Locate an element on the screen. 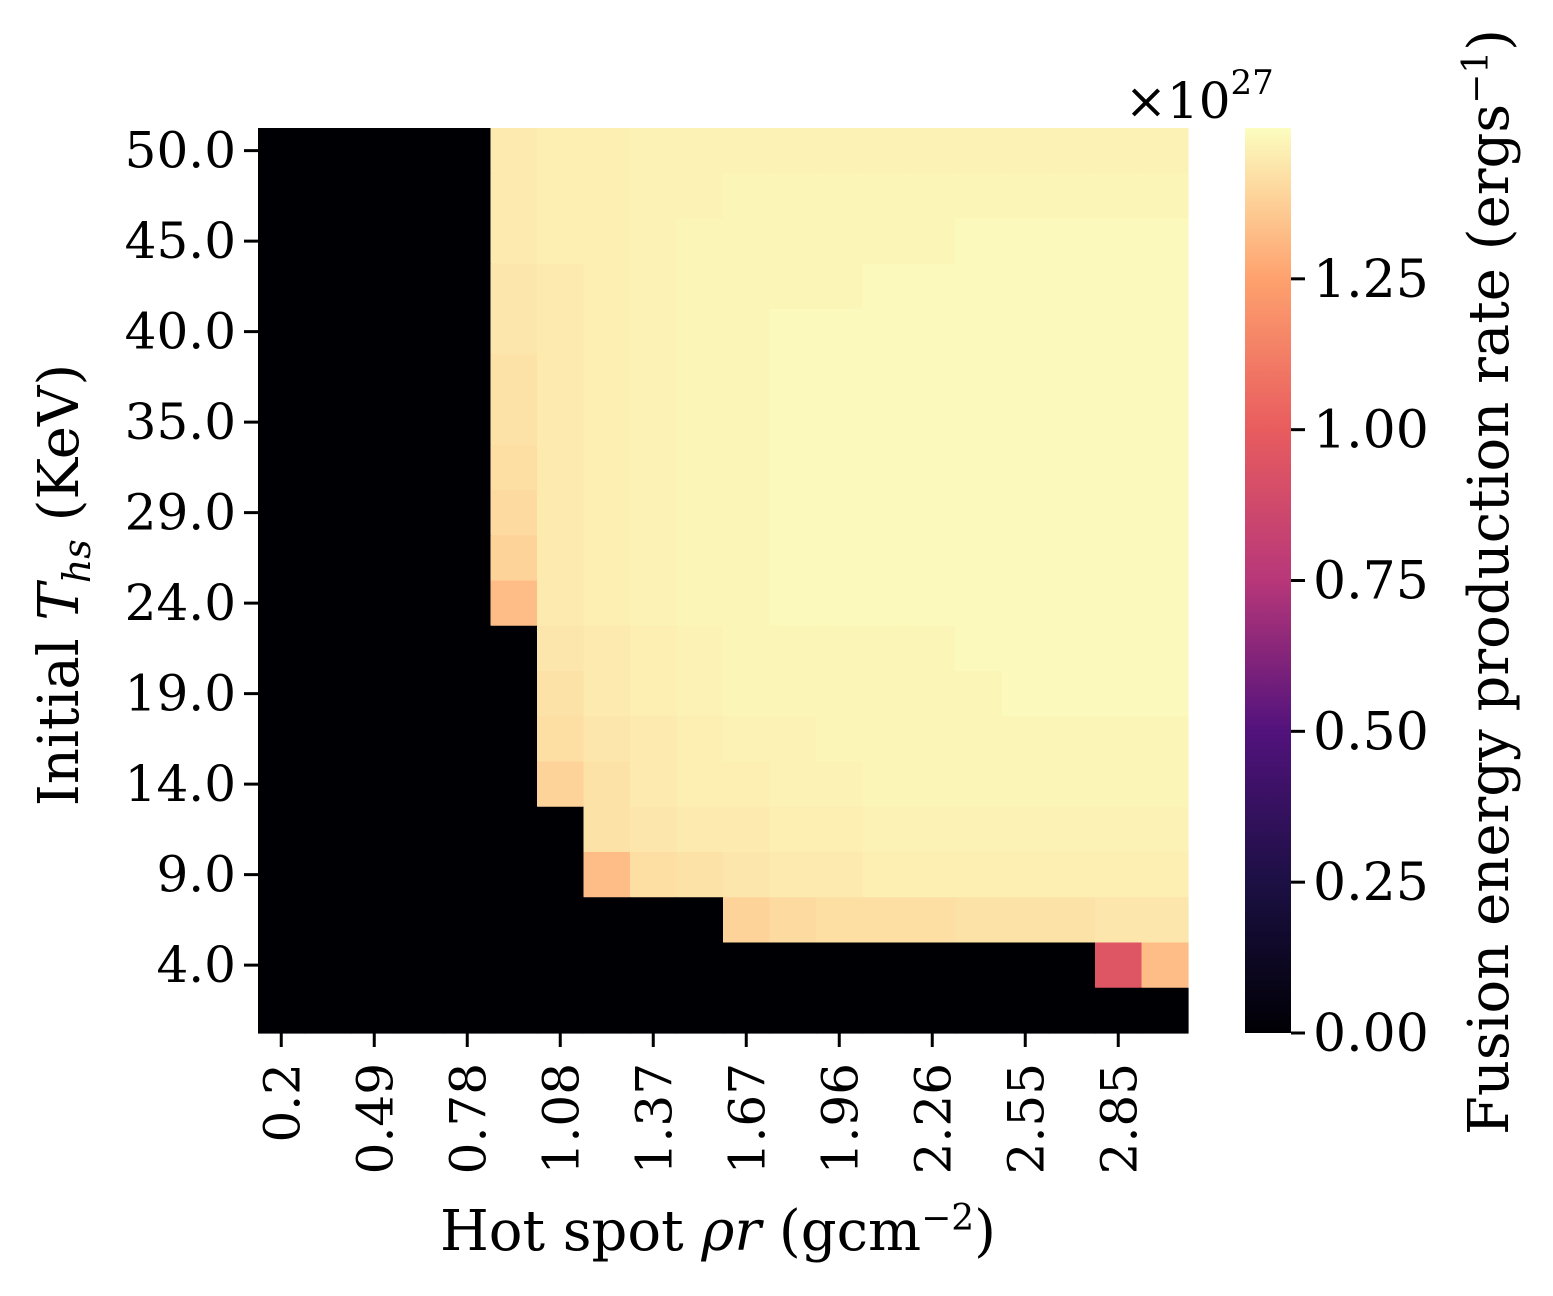 Image resolution: width=1553 pixels, height=1296 pixels. y-tick-label: 29.0 is located at coordinates (180, 513).